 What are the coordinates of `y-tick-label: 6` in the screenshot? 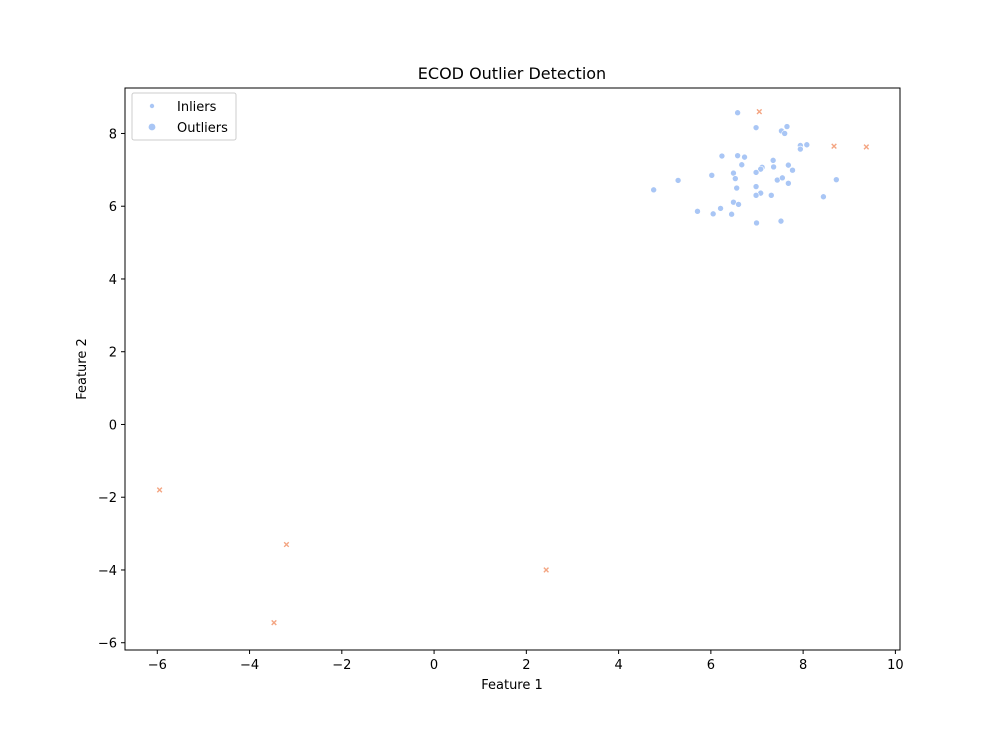 It's located at (113, 207).